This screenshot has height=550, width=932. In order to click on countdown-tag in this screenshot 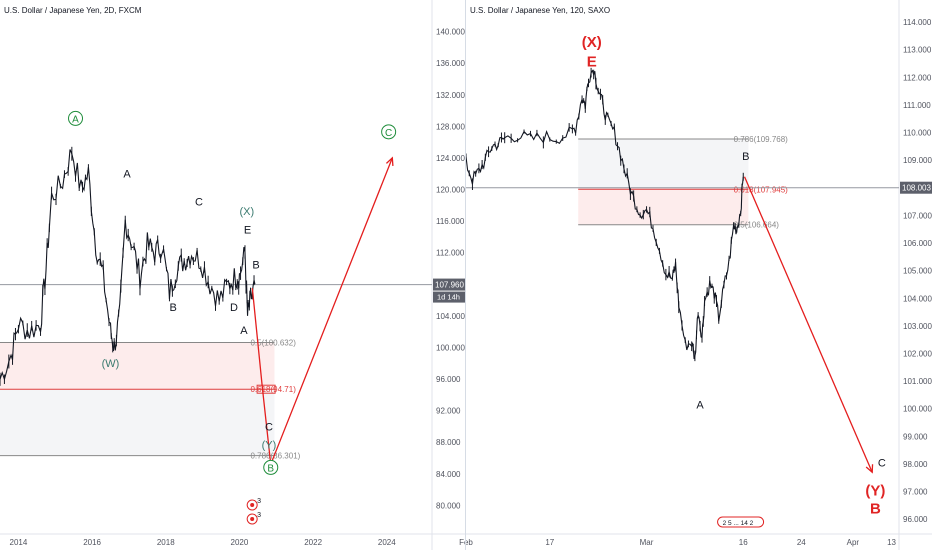, I will do `click(449, 297)`.